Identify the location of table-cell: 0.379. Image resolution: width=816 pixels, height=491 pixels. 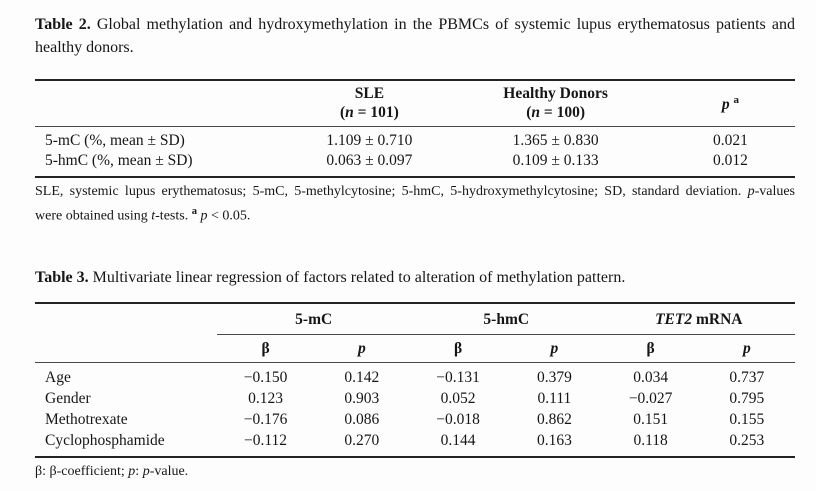
(554, 377).